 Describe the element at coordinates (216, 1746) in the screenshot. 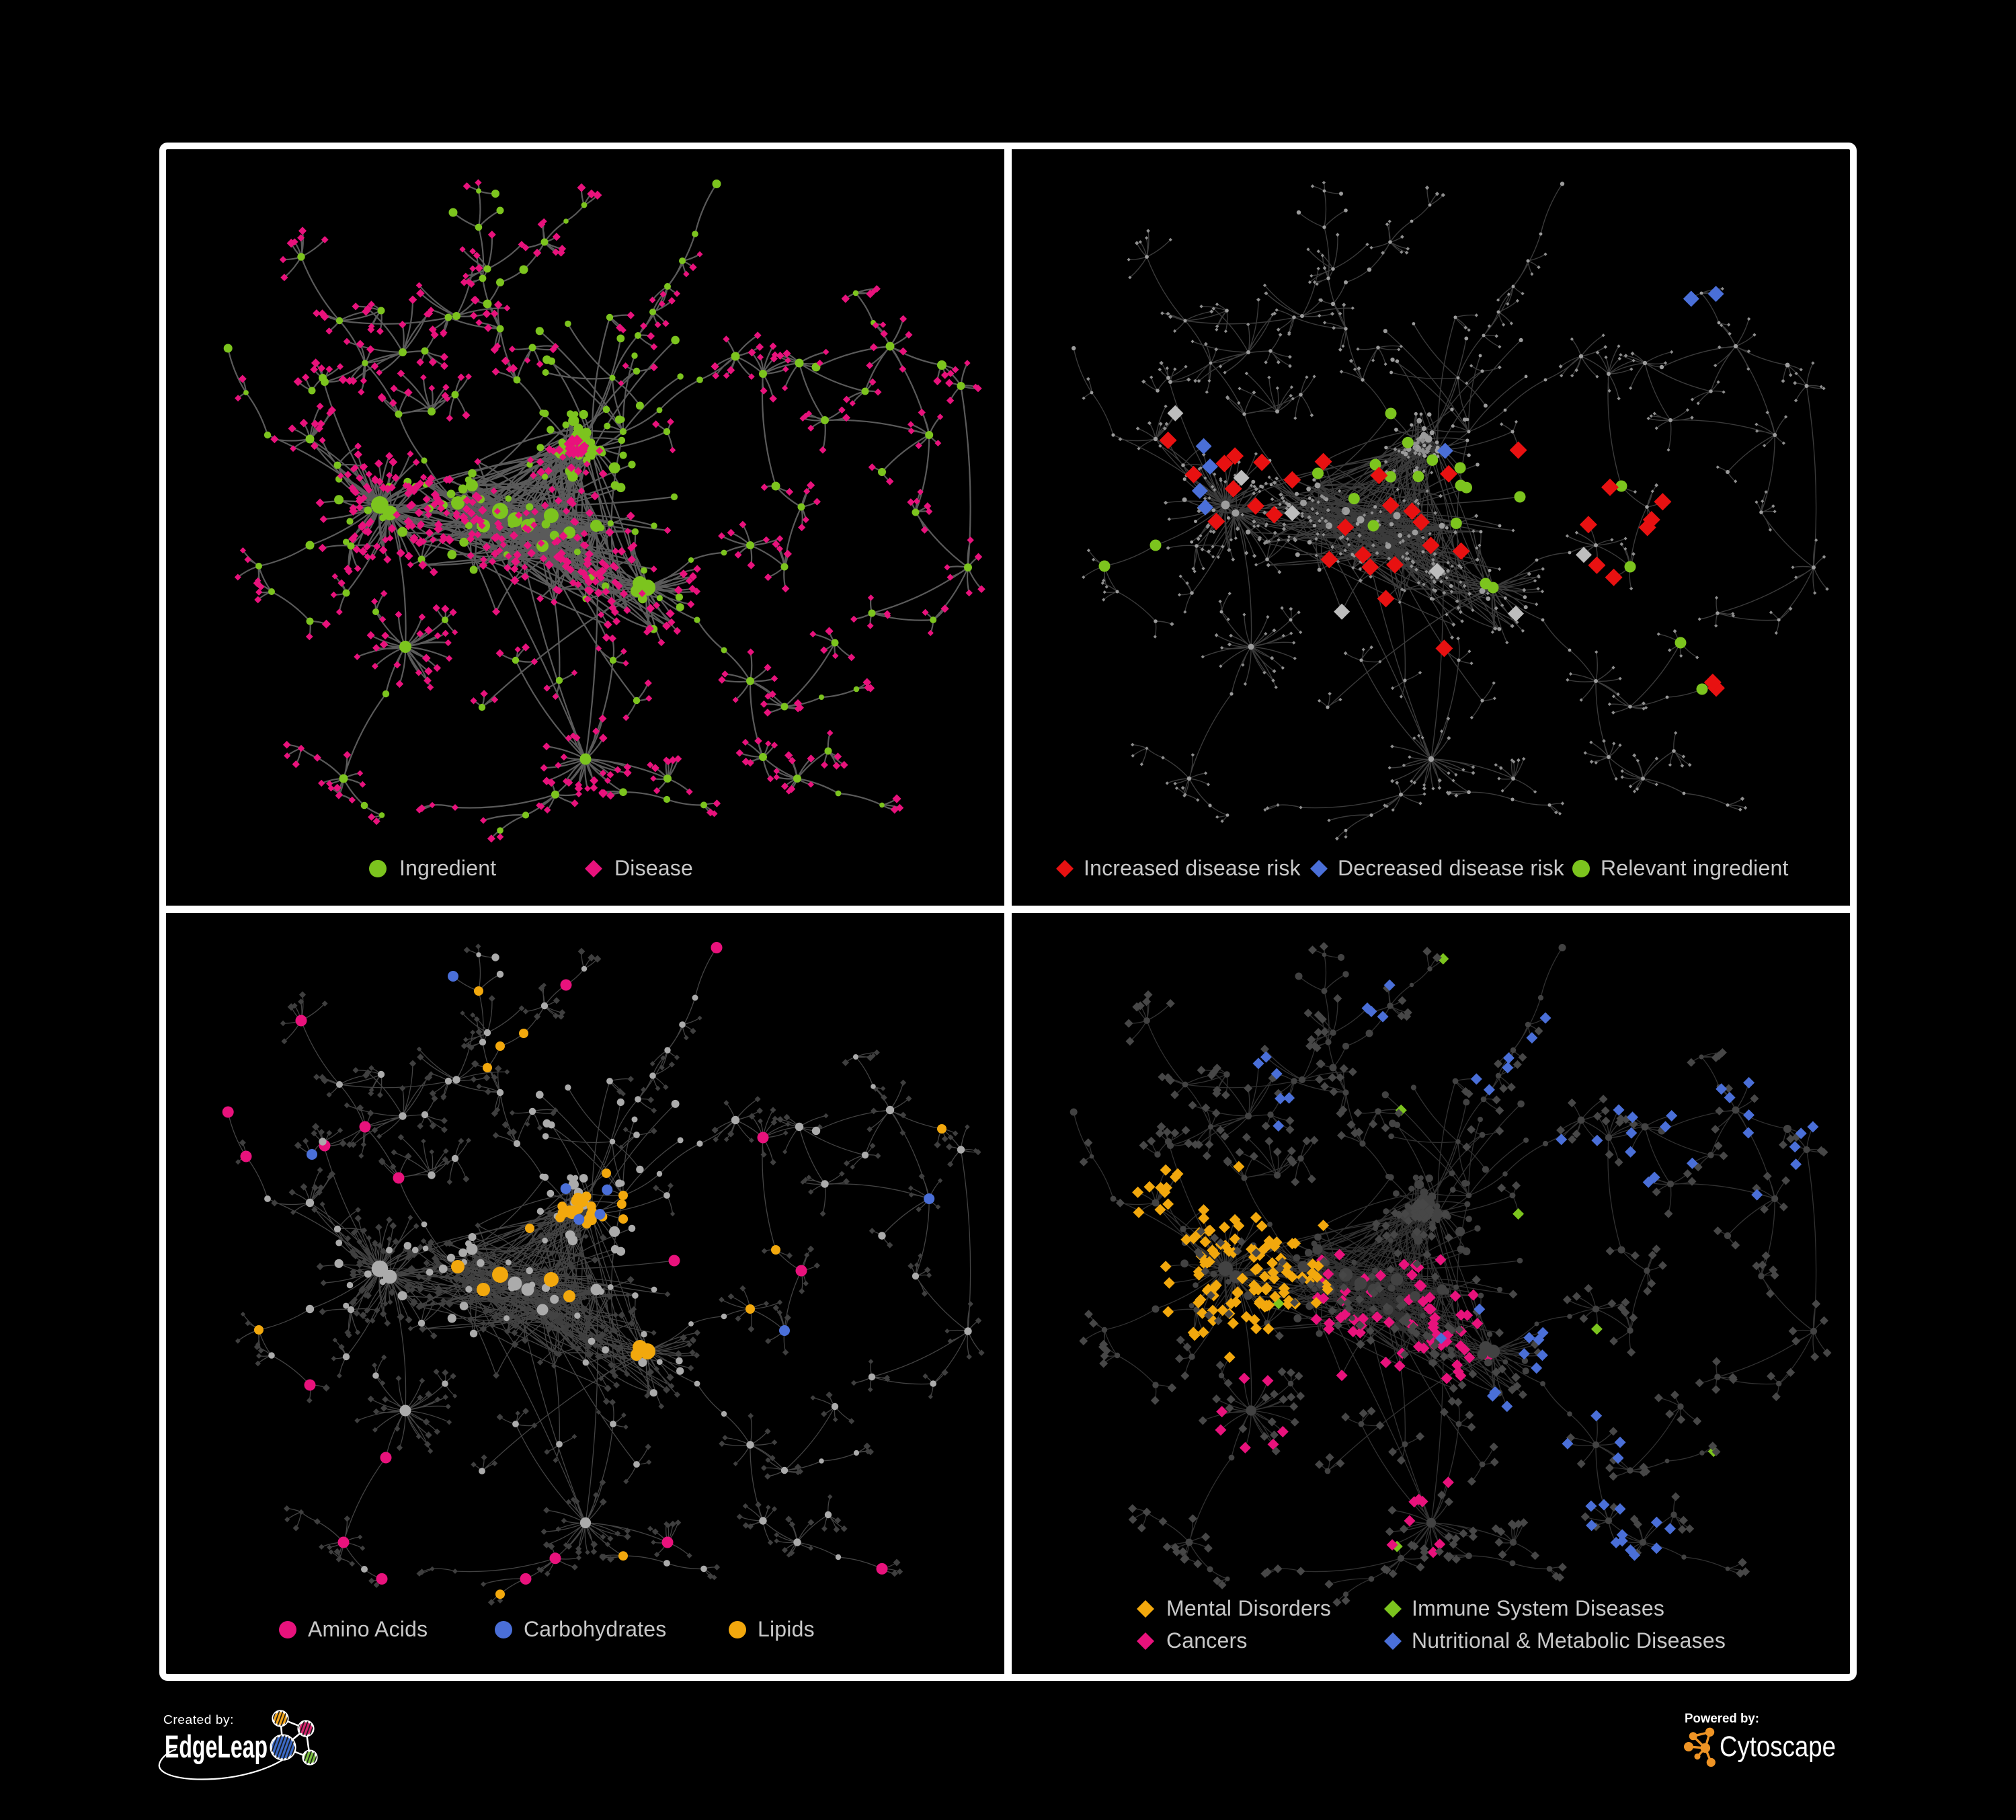

I see `svg-text: EdgeLeap` at that location.